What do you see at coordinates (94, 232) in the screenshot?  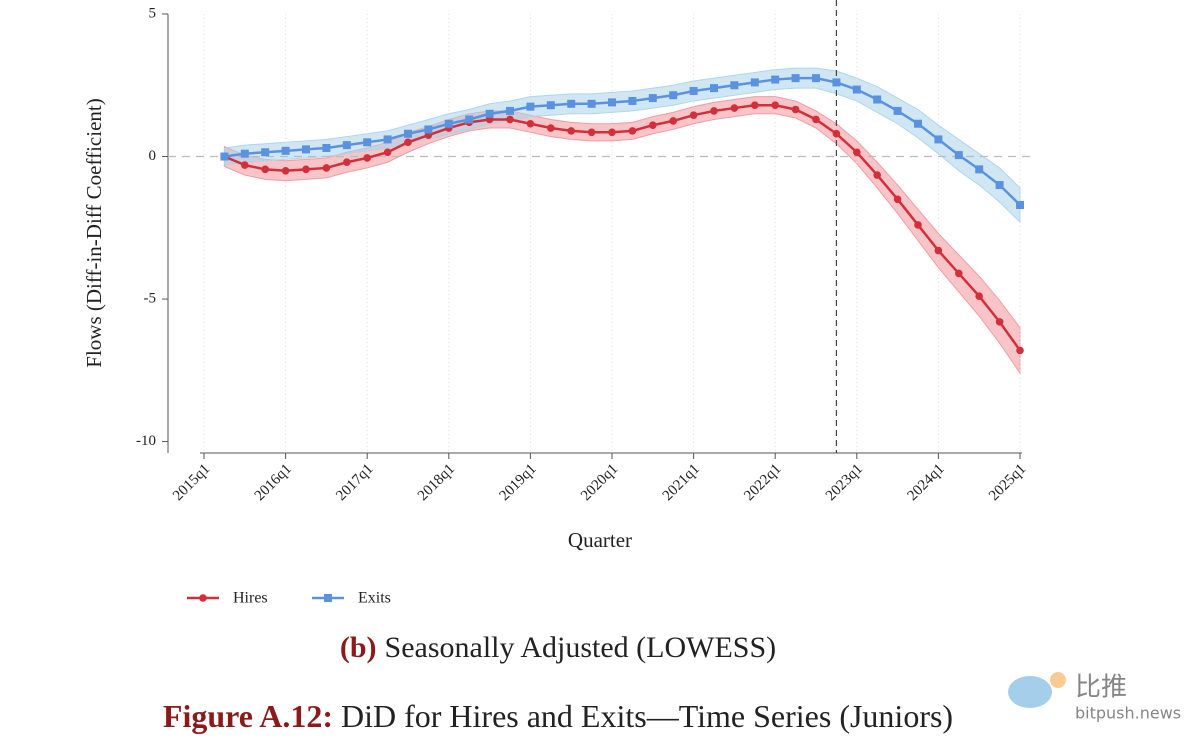 I see `y-axis-label: Flows (Diff-in-Diff Coefficient)` at bounding box center [94, 232].